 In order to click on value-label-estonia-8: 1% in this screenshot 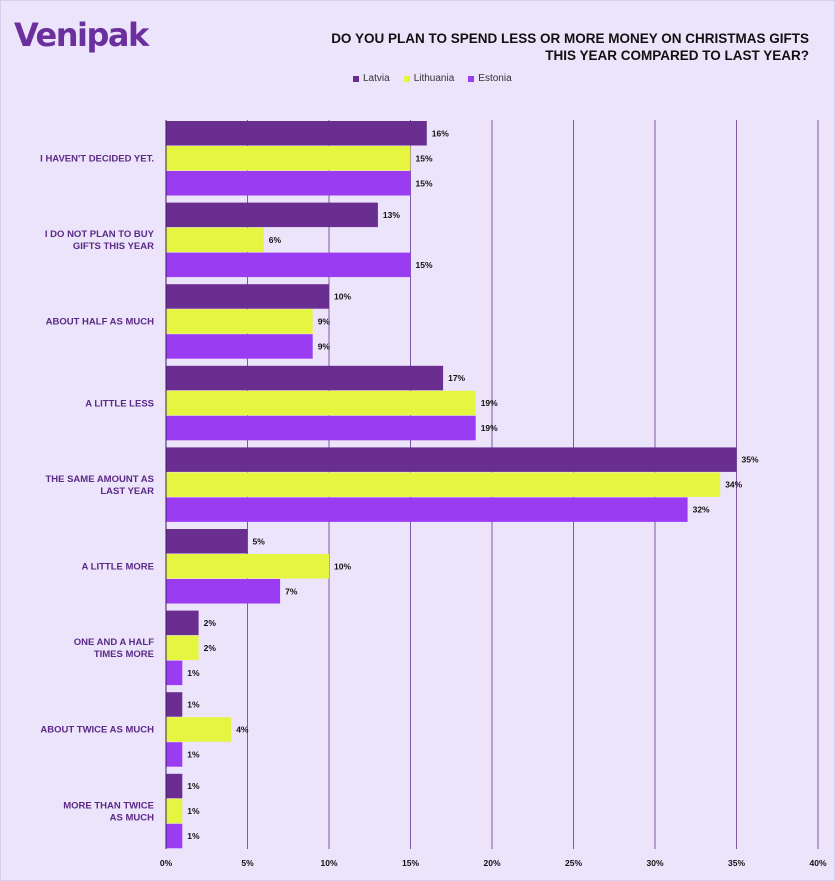, I will do `click(193, 836)`.